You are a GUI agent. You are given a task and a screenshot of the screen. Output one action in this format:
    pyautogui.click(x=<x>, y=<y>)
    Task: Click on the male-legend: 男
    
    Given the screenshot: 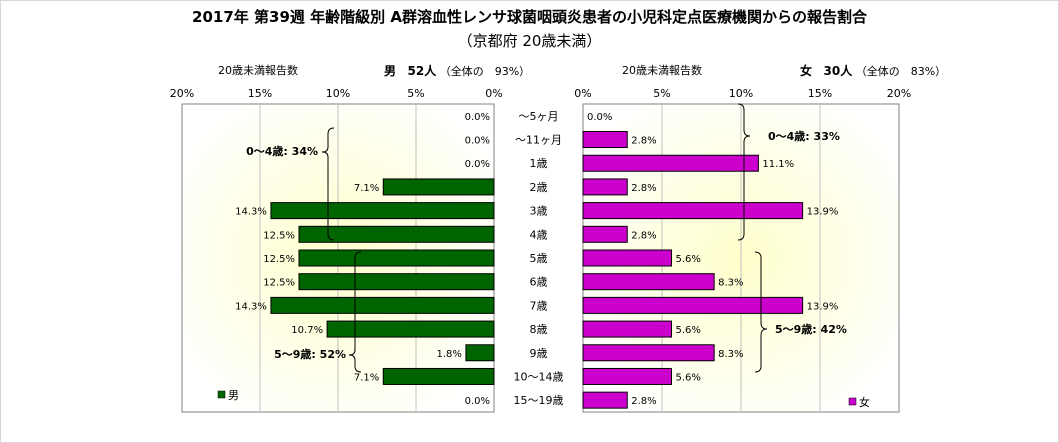 What is the action you would take?
    pyautogui.click(x=228, y=395)
    